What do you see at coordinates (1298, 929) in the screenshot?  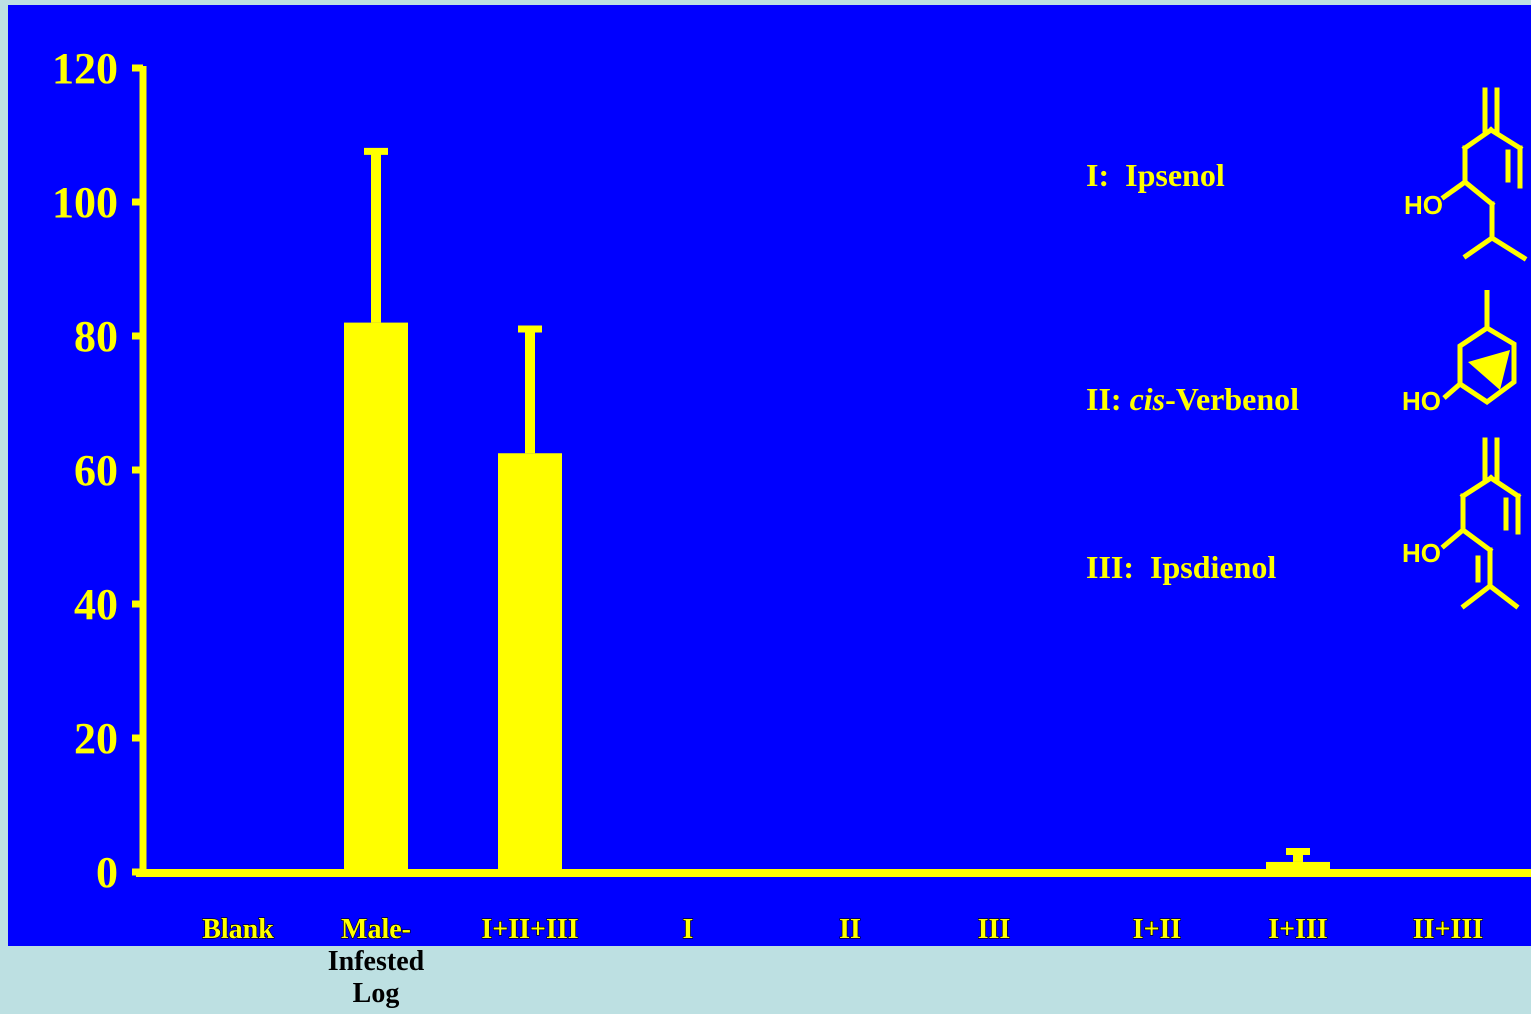 I see `x-tick-label-7-0: I+III` at bounding box center [1298, 929].